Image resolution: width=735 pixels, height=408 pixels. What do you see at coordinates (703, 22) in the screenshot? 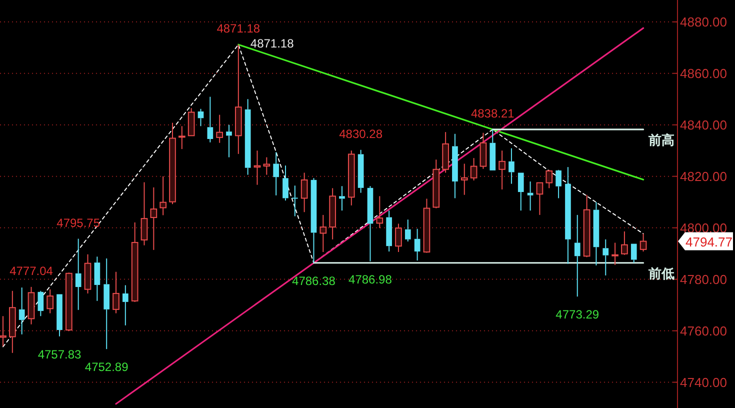
I see `y-tick-label: 4880.00` at bounding box center [703, 22].